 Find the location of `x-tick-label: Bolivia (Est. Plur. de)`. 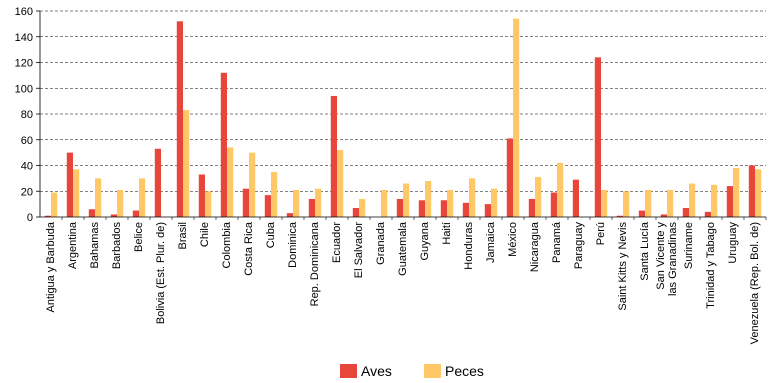

x-tick-label: Bolivia (Est. Plur. de) is located at coordinates (161, 273).